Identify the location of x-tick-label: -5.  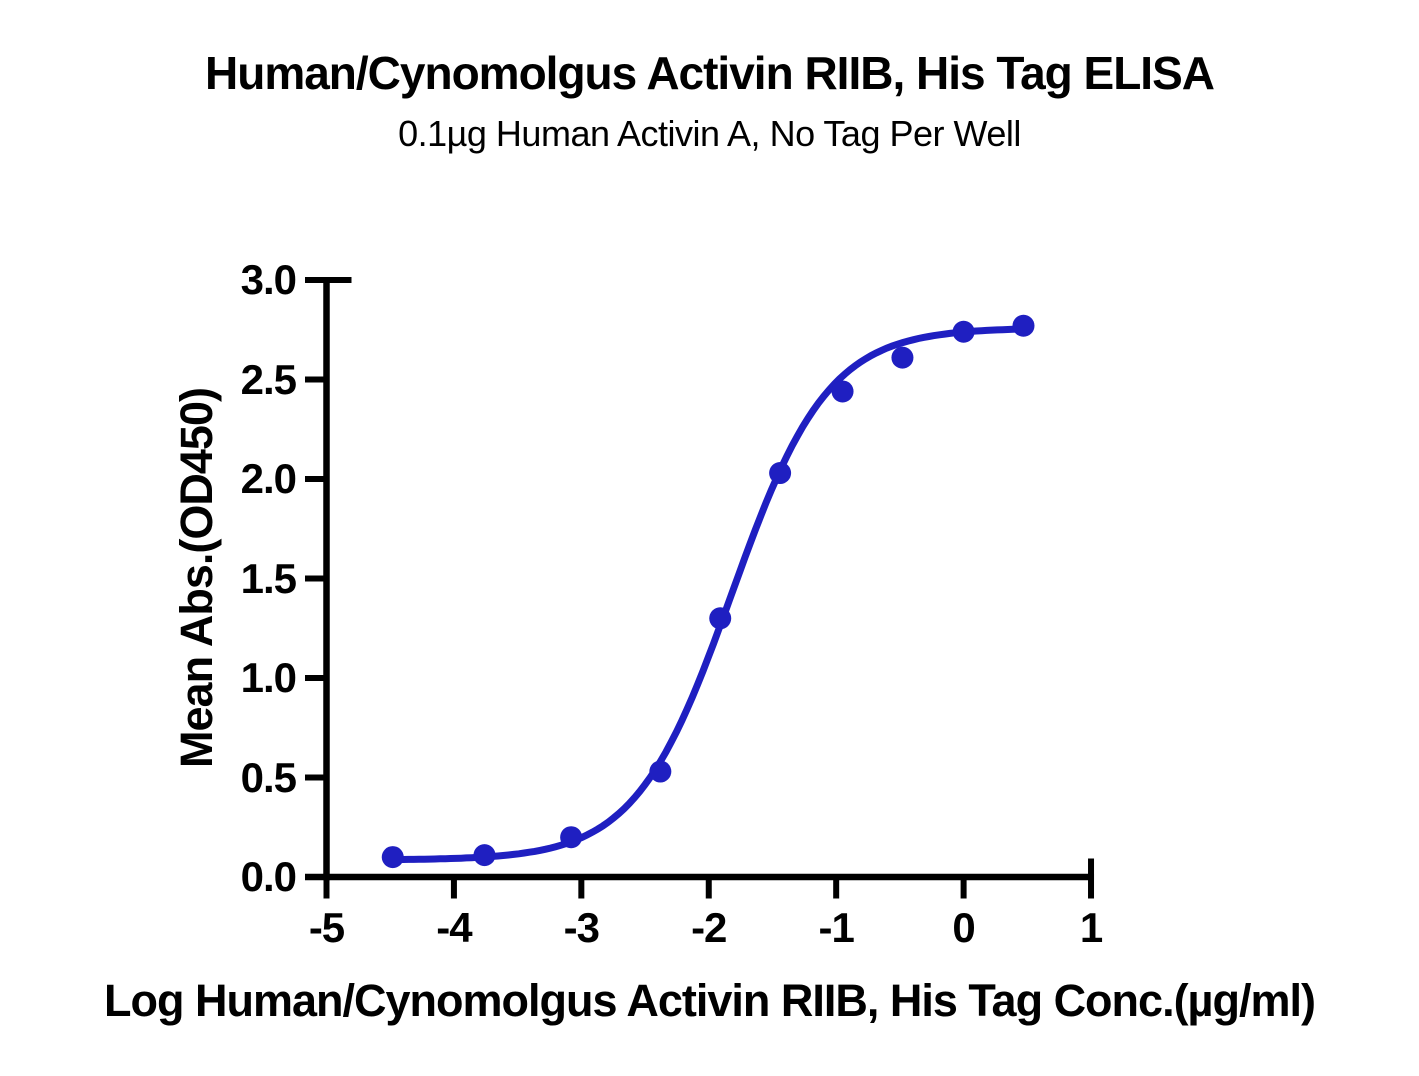
(326, 927).